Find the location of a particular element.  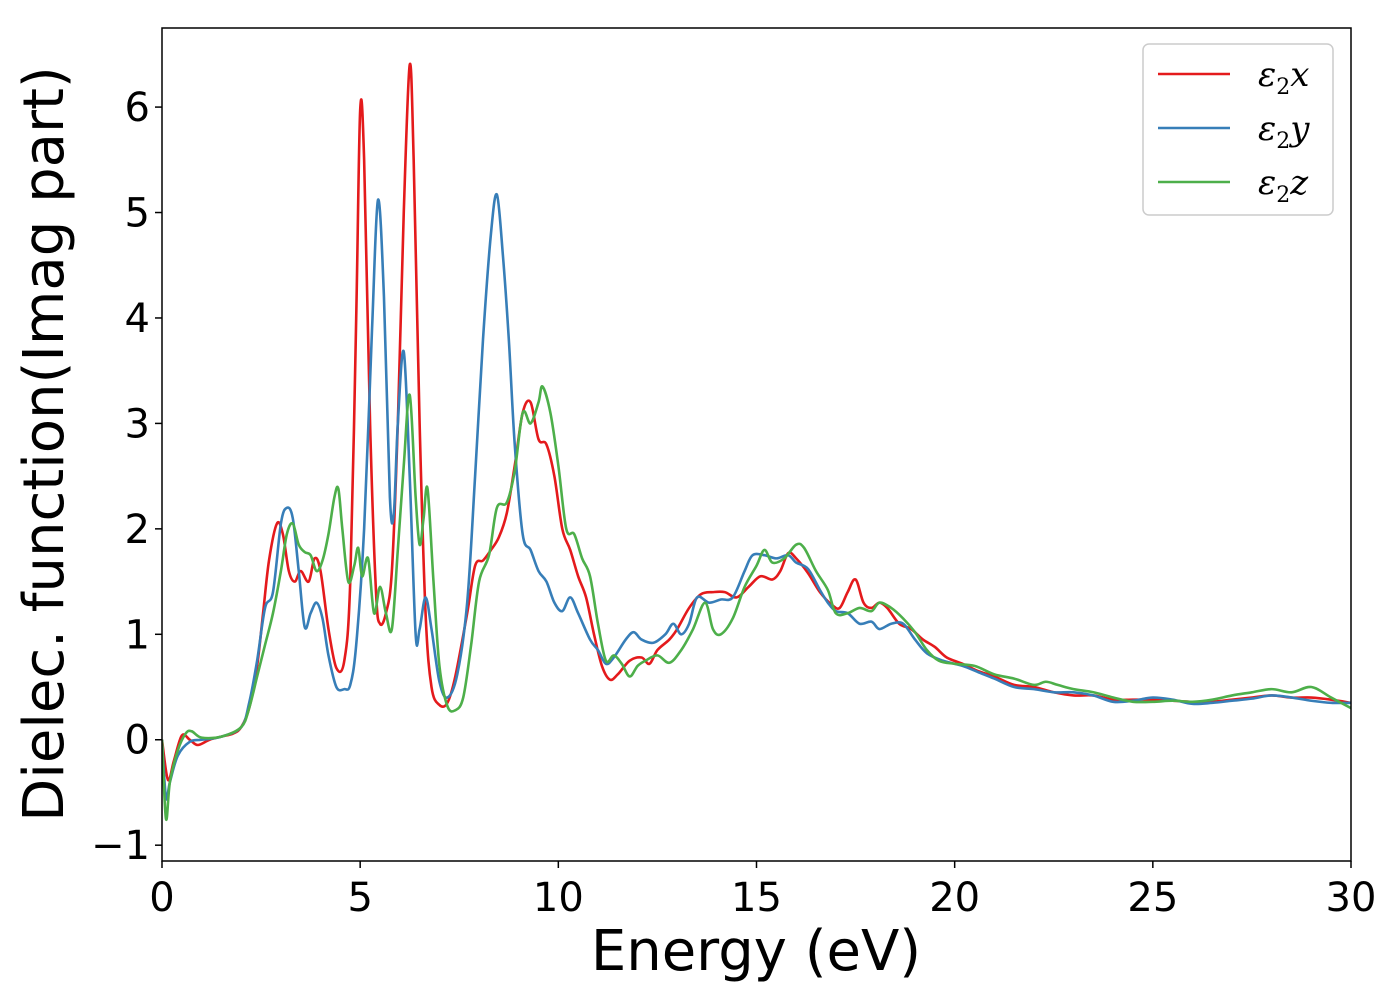

x-tick-label: 0 is located at coordinates (161, 898).